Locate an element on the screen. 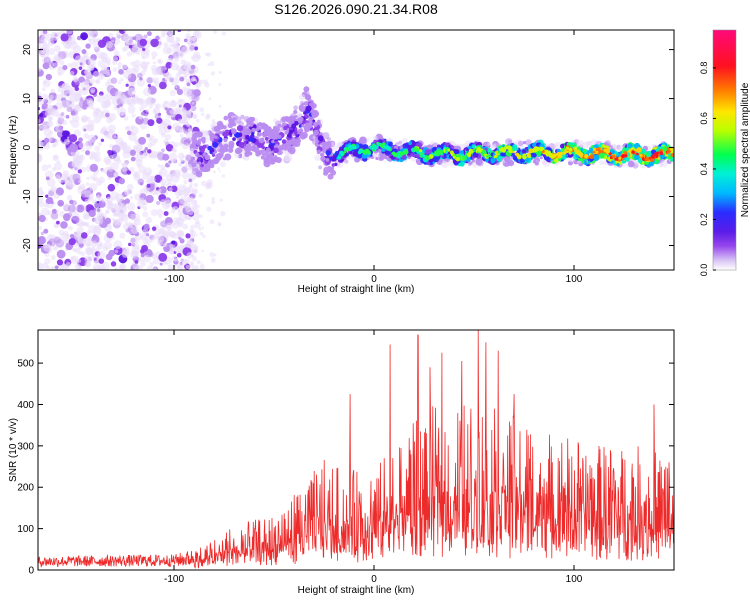 This screenshot has width=750, height=605. colorbar-tick-label: 0.0 is located at coordinates (704, 270).